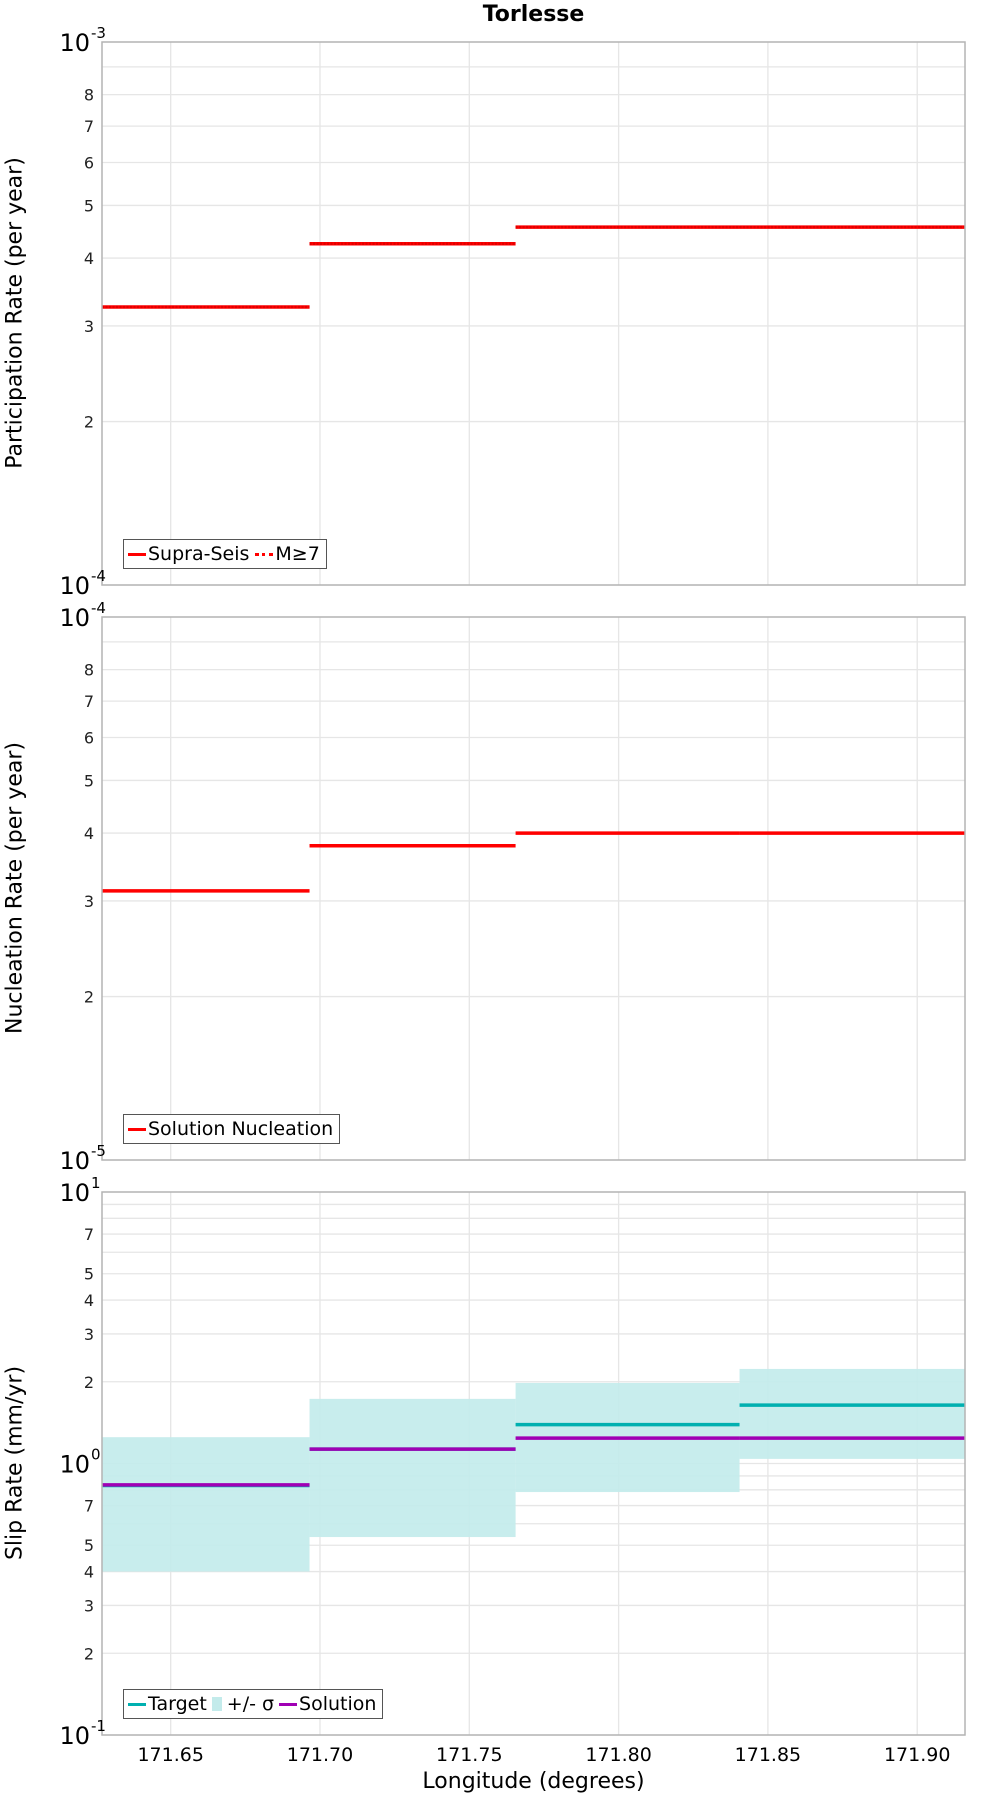 Image resolution: width=1000 pixels, height=1800 pixels. What do you see at coordinates (170, 1755) in the screenshot?
I see `svg-text: 171.65` at bounding box center [170, 1755].